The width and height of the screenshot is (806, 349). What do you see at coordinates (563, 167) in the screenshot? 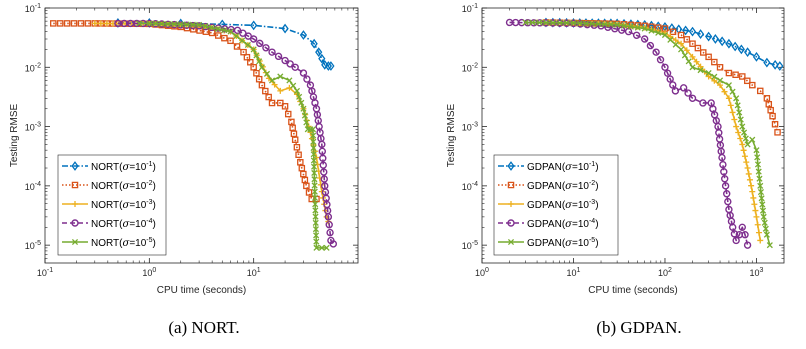
I see `legend-label: GDPAN(σ=10-1)` at bounding box center [563, 167].